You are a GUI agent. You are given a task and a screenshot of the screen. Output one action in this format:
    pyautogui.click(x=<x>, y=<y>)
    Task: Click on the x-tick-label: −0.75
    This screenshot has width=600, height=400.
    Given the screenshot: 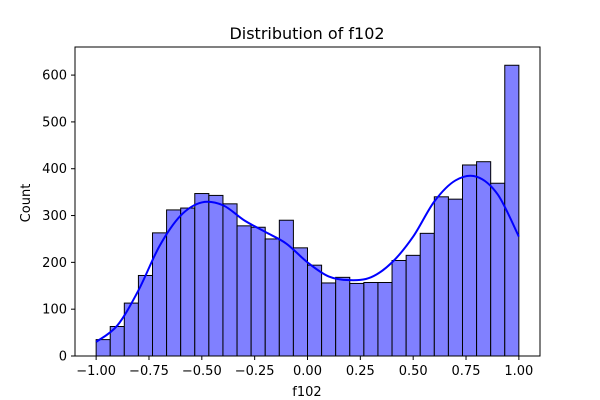 What is the action you would take?
    pyautogui.click(x=149, y=371)
    